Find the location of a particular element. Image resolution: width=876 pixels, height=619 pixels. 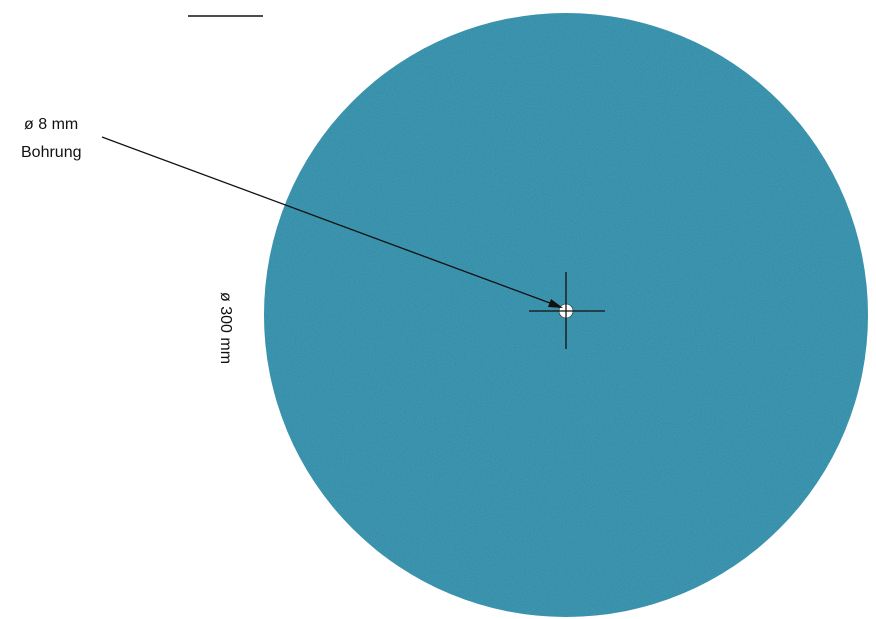

leader-arrowhead is located at coordinates (555, 303).